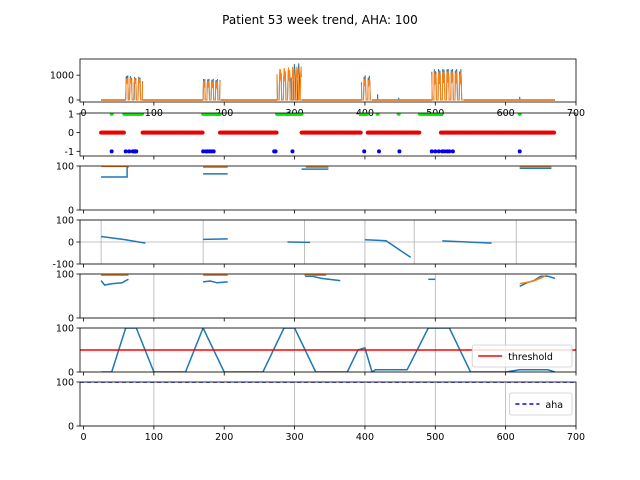 This screenshot has height=480, width=640. What do you see at coordinates (295, 437) in the screenshot?
I see `x-tick-label: 300` at bounding box center [295, 437].